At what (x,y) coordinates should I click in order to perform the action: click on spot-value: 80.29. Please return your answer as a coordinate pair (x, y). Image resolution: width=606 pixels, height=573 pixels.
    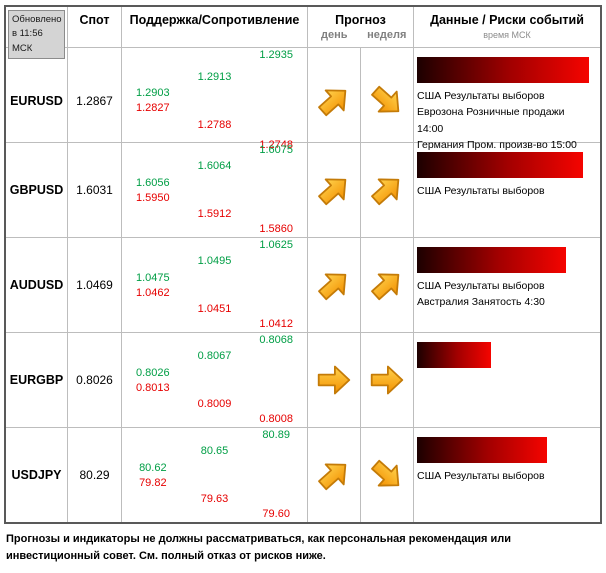
    Looking at the image, I should click on (95, 475).